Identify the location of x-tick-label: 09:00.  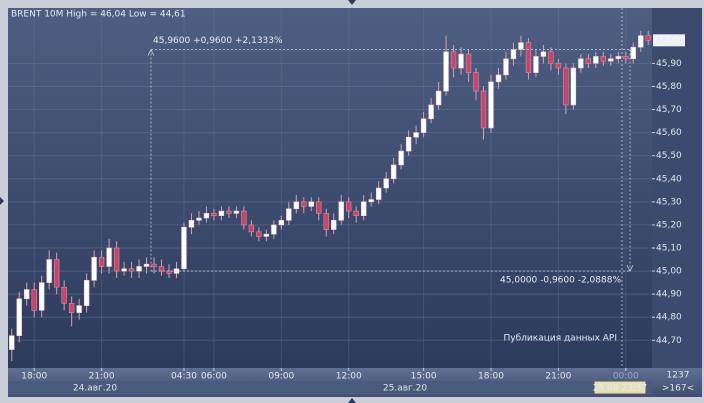
(281, 377).